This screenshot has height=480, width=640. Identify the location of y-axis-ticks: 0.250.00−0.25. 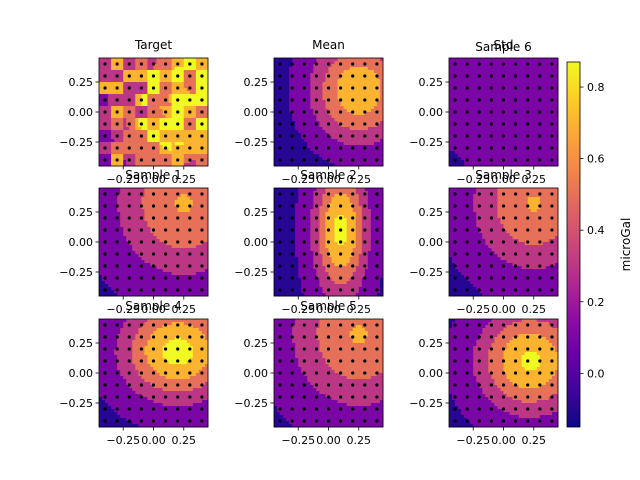
(429, 112).